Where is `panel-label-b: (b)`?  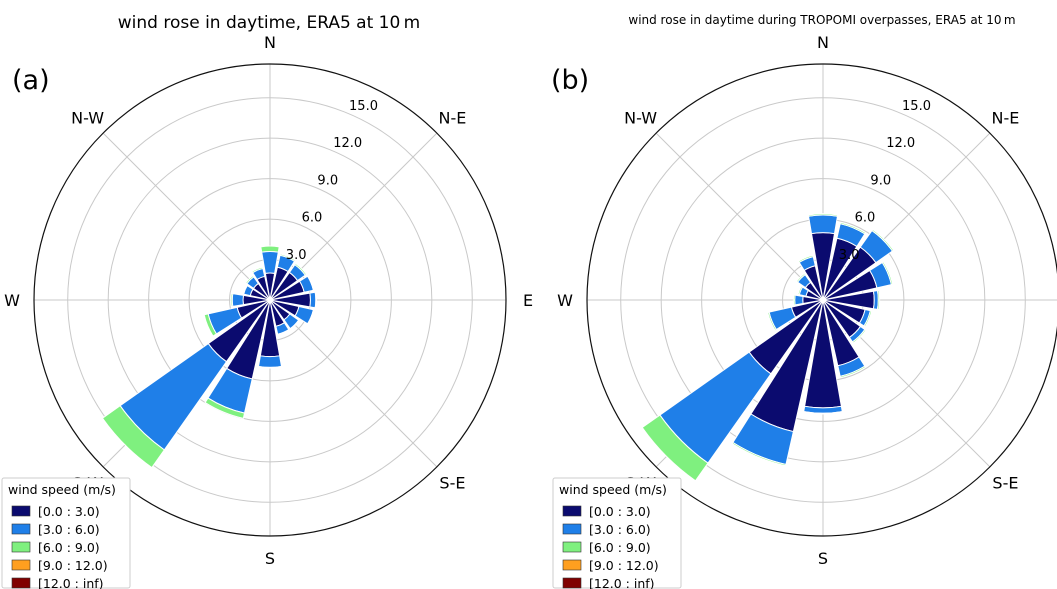 panel-label-b: (b) is located at coordinates (570, 80).